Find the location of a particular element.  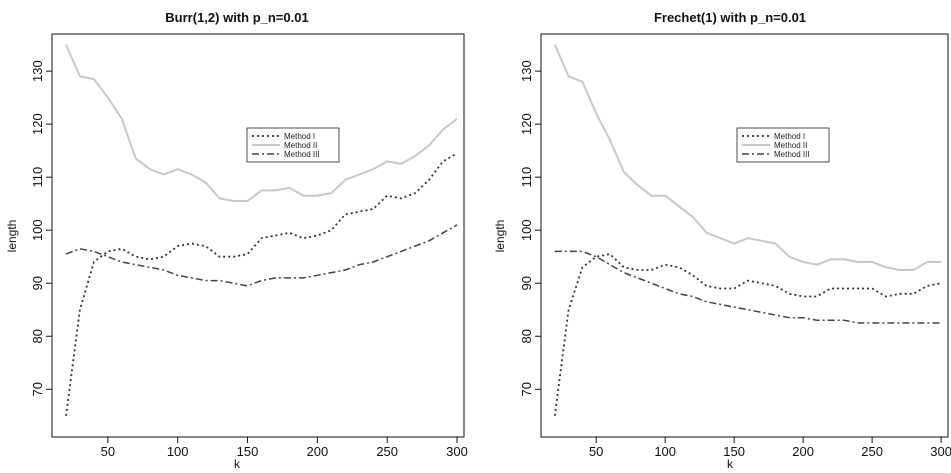

series-line-method-i is located at coordinates (747, 334).